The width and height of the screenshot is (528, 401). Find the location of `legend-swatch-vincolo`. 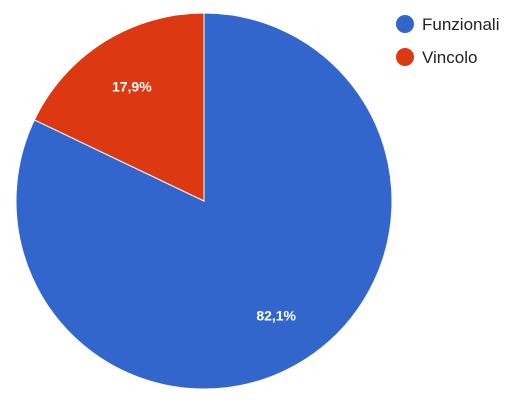

legend-swatch-vincolo is located at coordinates (405, 57).